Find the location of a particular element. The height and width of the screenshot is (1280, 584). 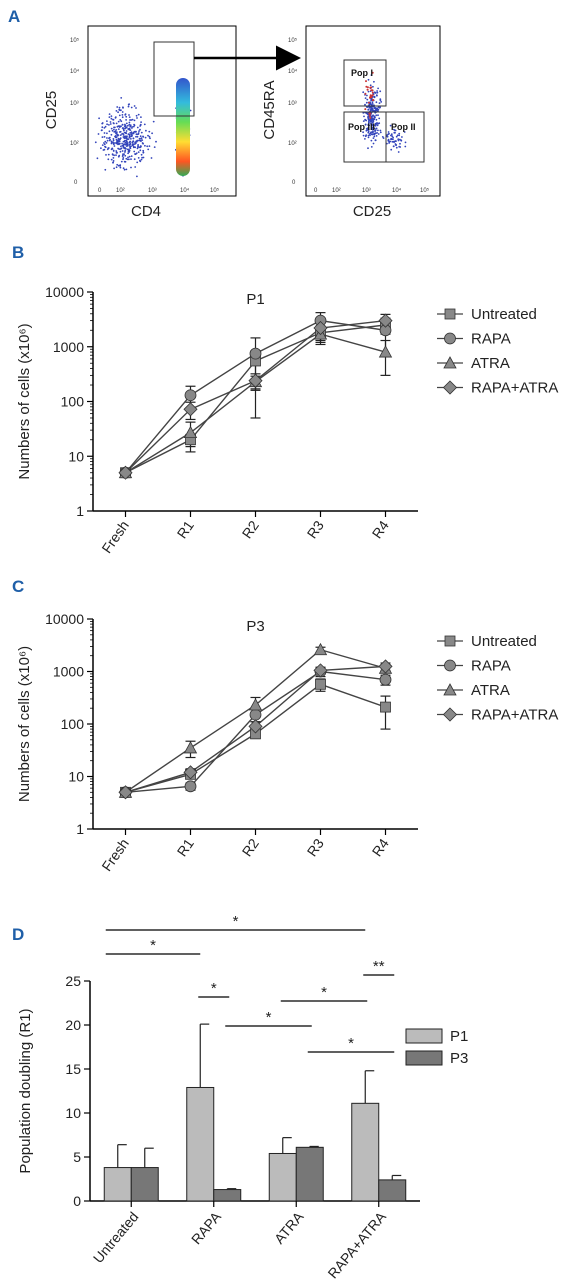

x-tick-label: Untreated is located at coordinates (116, 1237).